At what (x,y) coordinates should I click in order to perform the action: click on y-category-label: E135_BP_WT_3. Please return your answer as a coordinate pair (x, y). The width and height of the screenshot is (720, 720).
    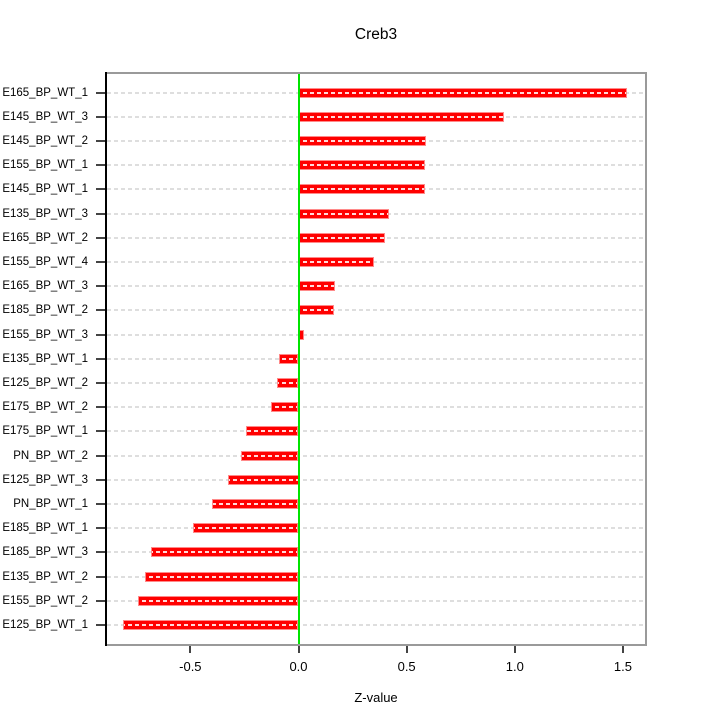
    Looking at the image, I should click on (45, 213).